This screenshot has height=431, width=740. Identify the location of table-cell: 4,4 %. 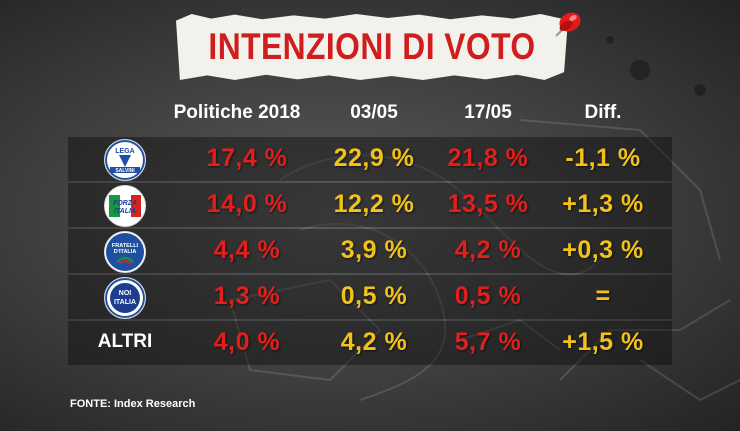
(247, 250).